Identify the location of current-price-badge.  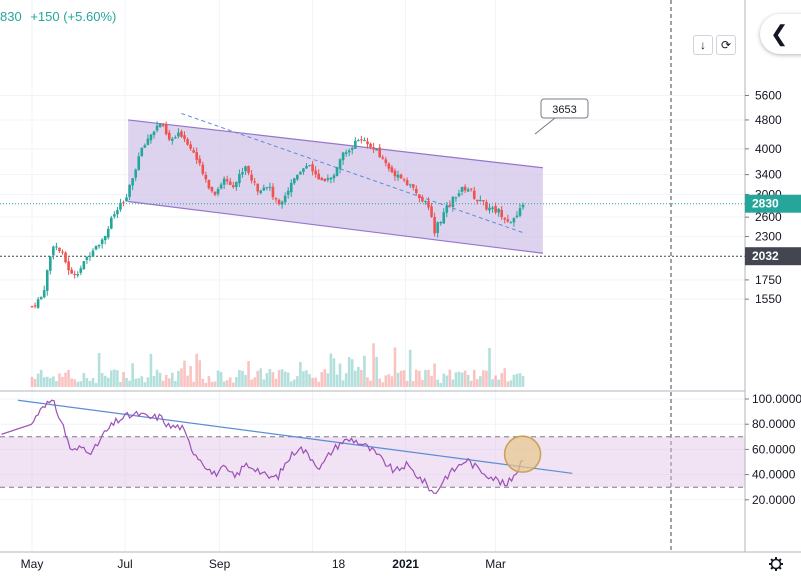
(773, 203).